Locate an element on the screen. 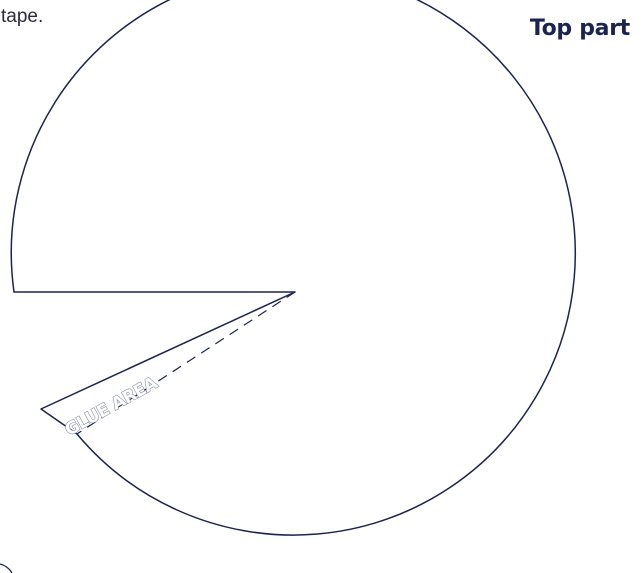  corner-tab-mark is located at coordinates (6, 568).